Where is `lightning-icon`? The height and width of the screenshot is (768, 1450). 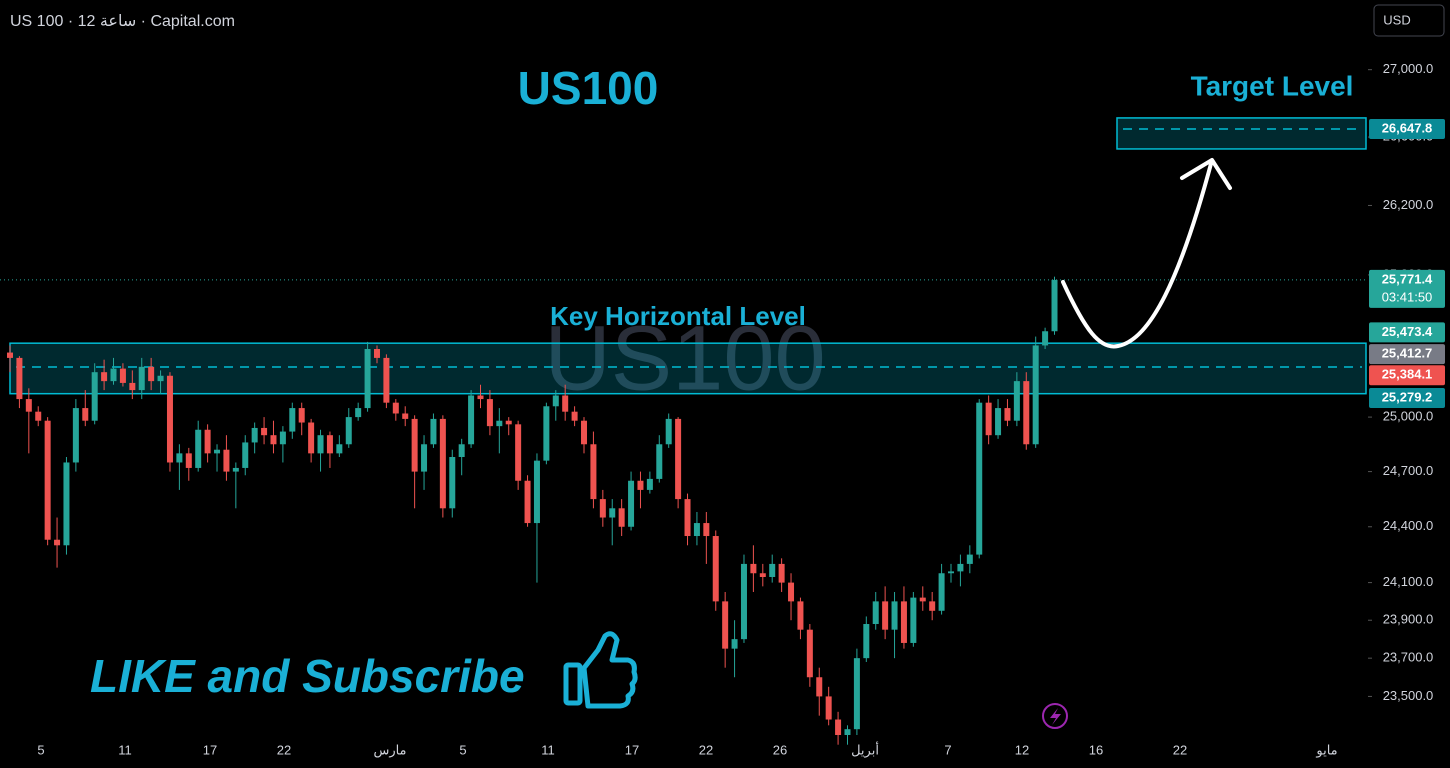
lightning-icon is located at coordinates (1055, 716).